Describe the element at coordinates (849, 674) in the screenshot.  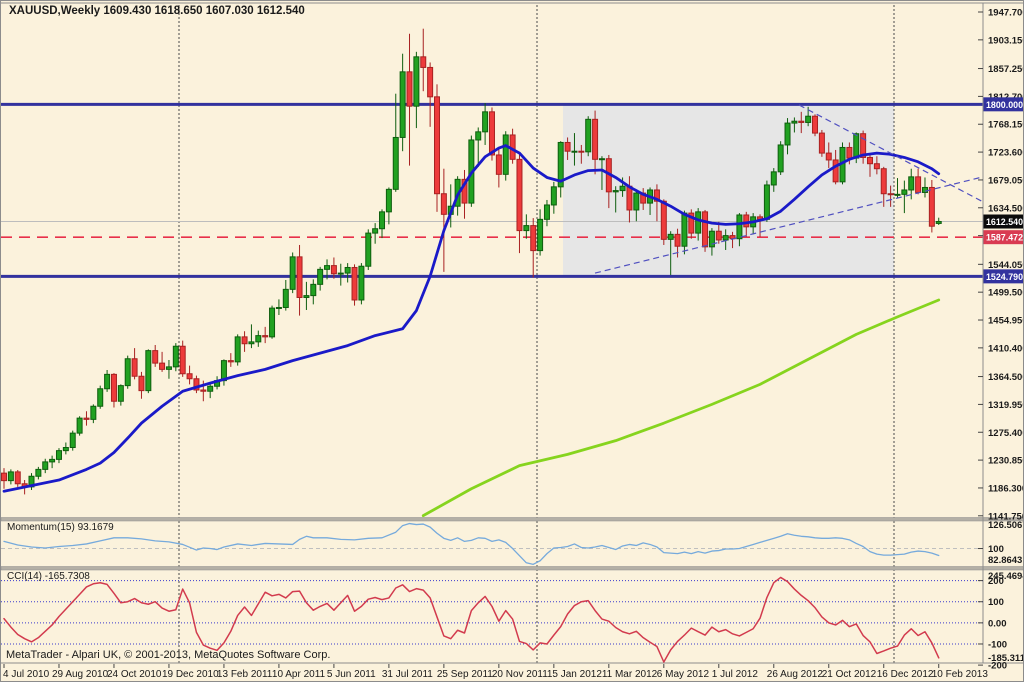
I see `date-label: 21 Oct 2012` at that location.